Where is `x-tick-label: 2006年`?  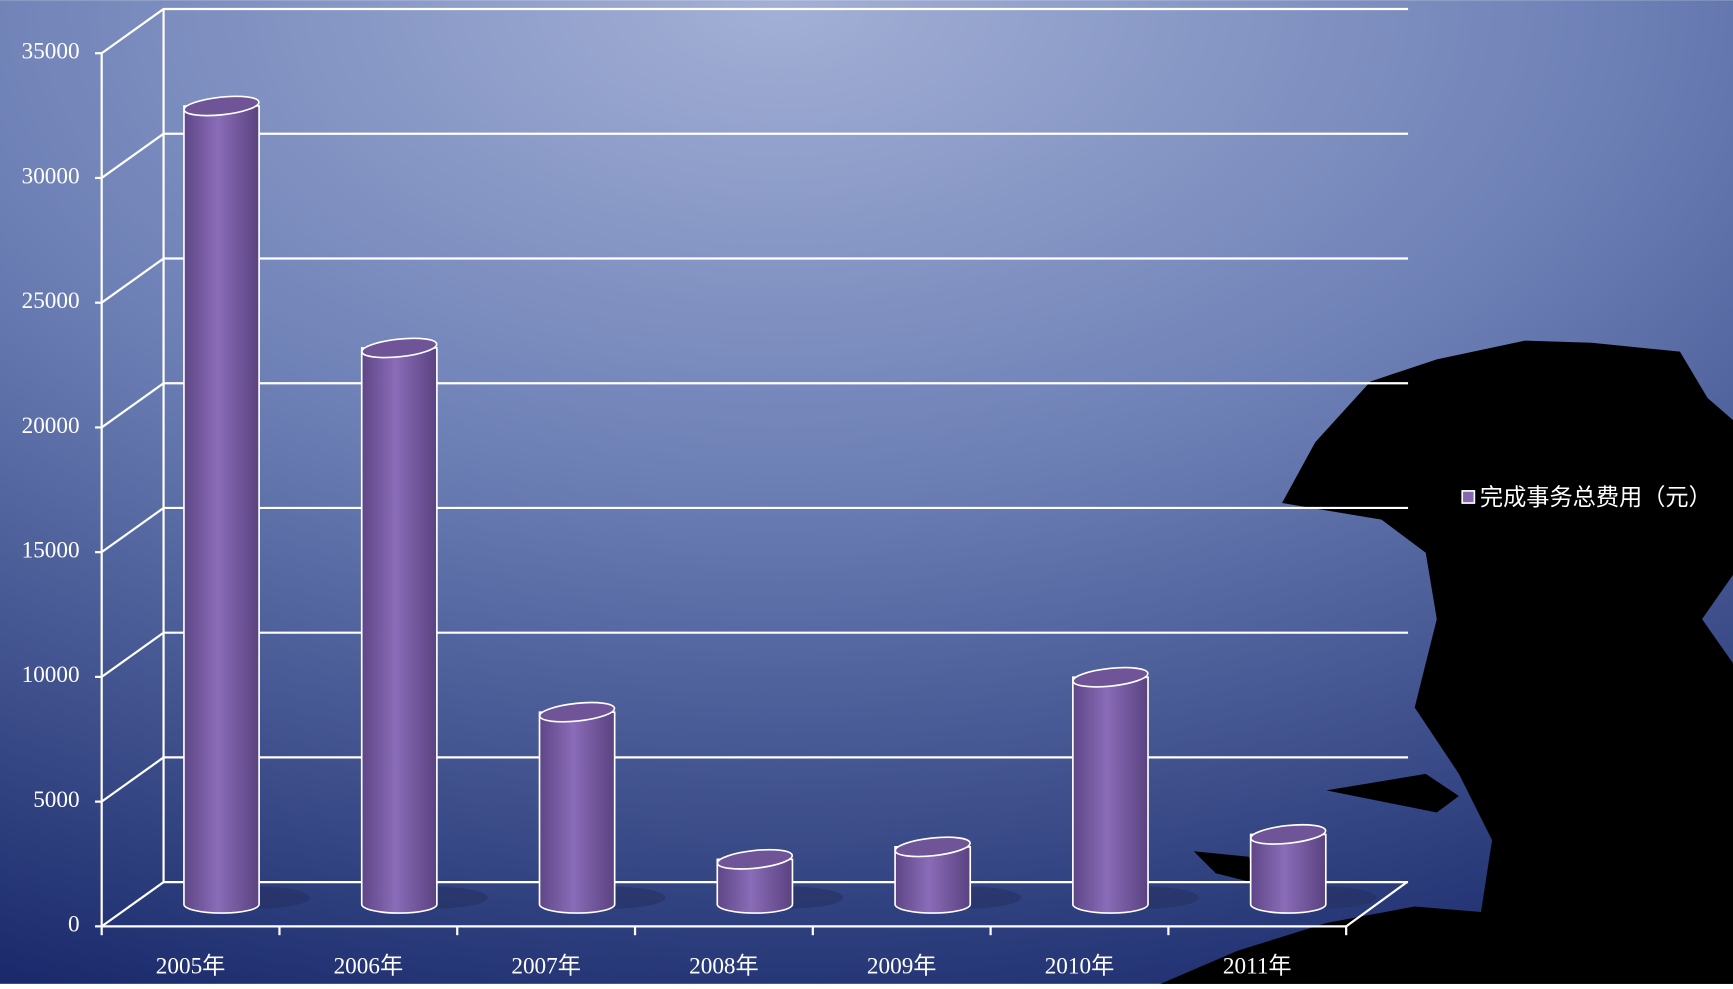 x-tick-label: 2006年 is located at coordinates (369, 967).